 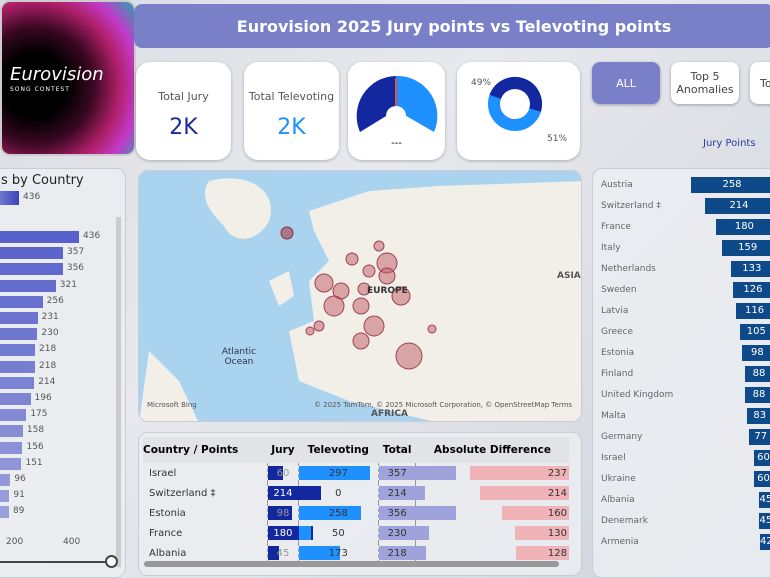 I want to click on table-row: Israel 60 297 357 237, so click(x=356, y=473).